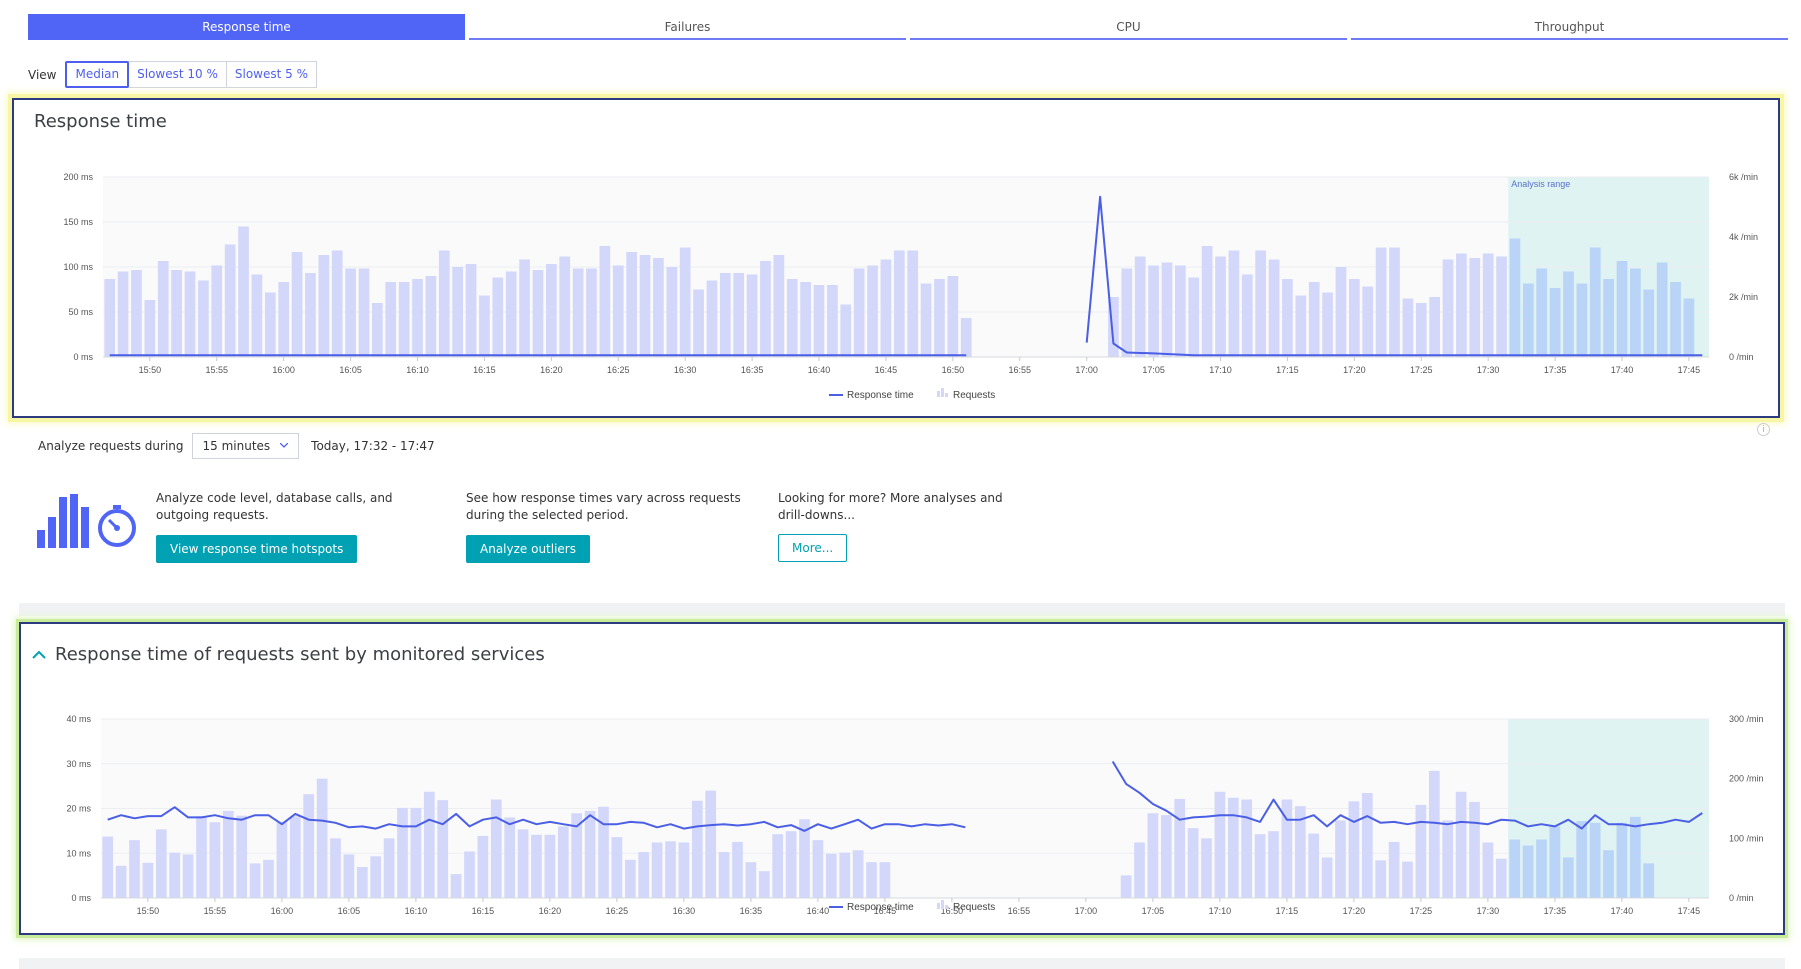 Image resolution: width=1801 pixels, height=969 pixels. I want to click on x-tick-label: 16:15, so click(483, 911).